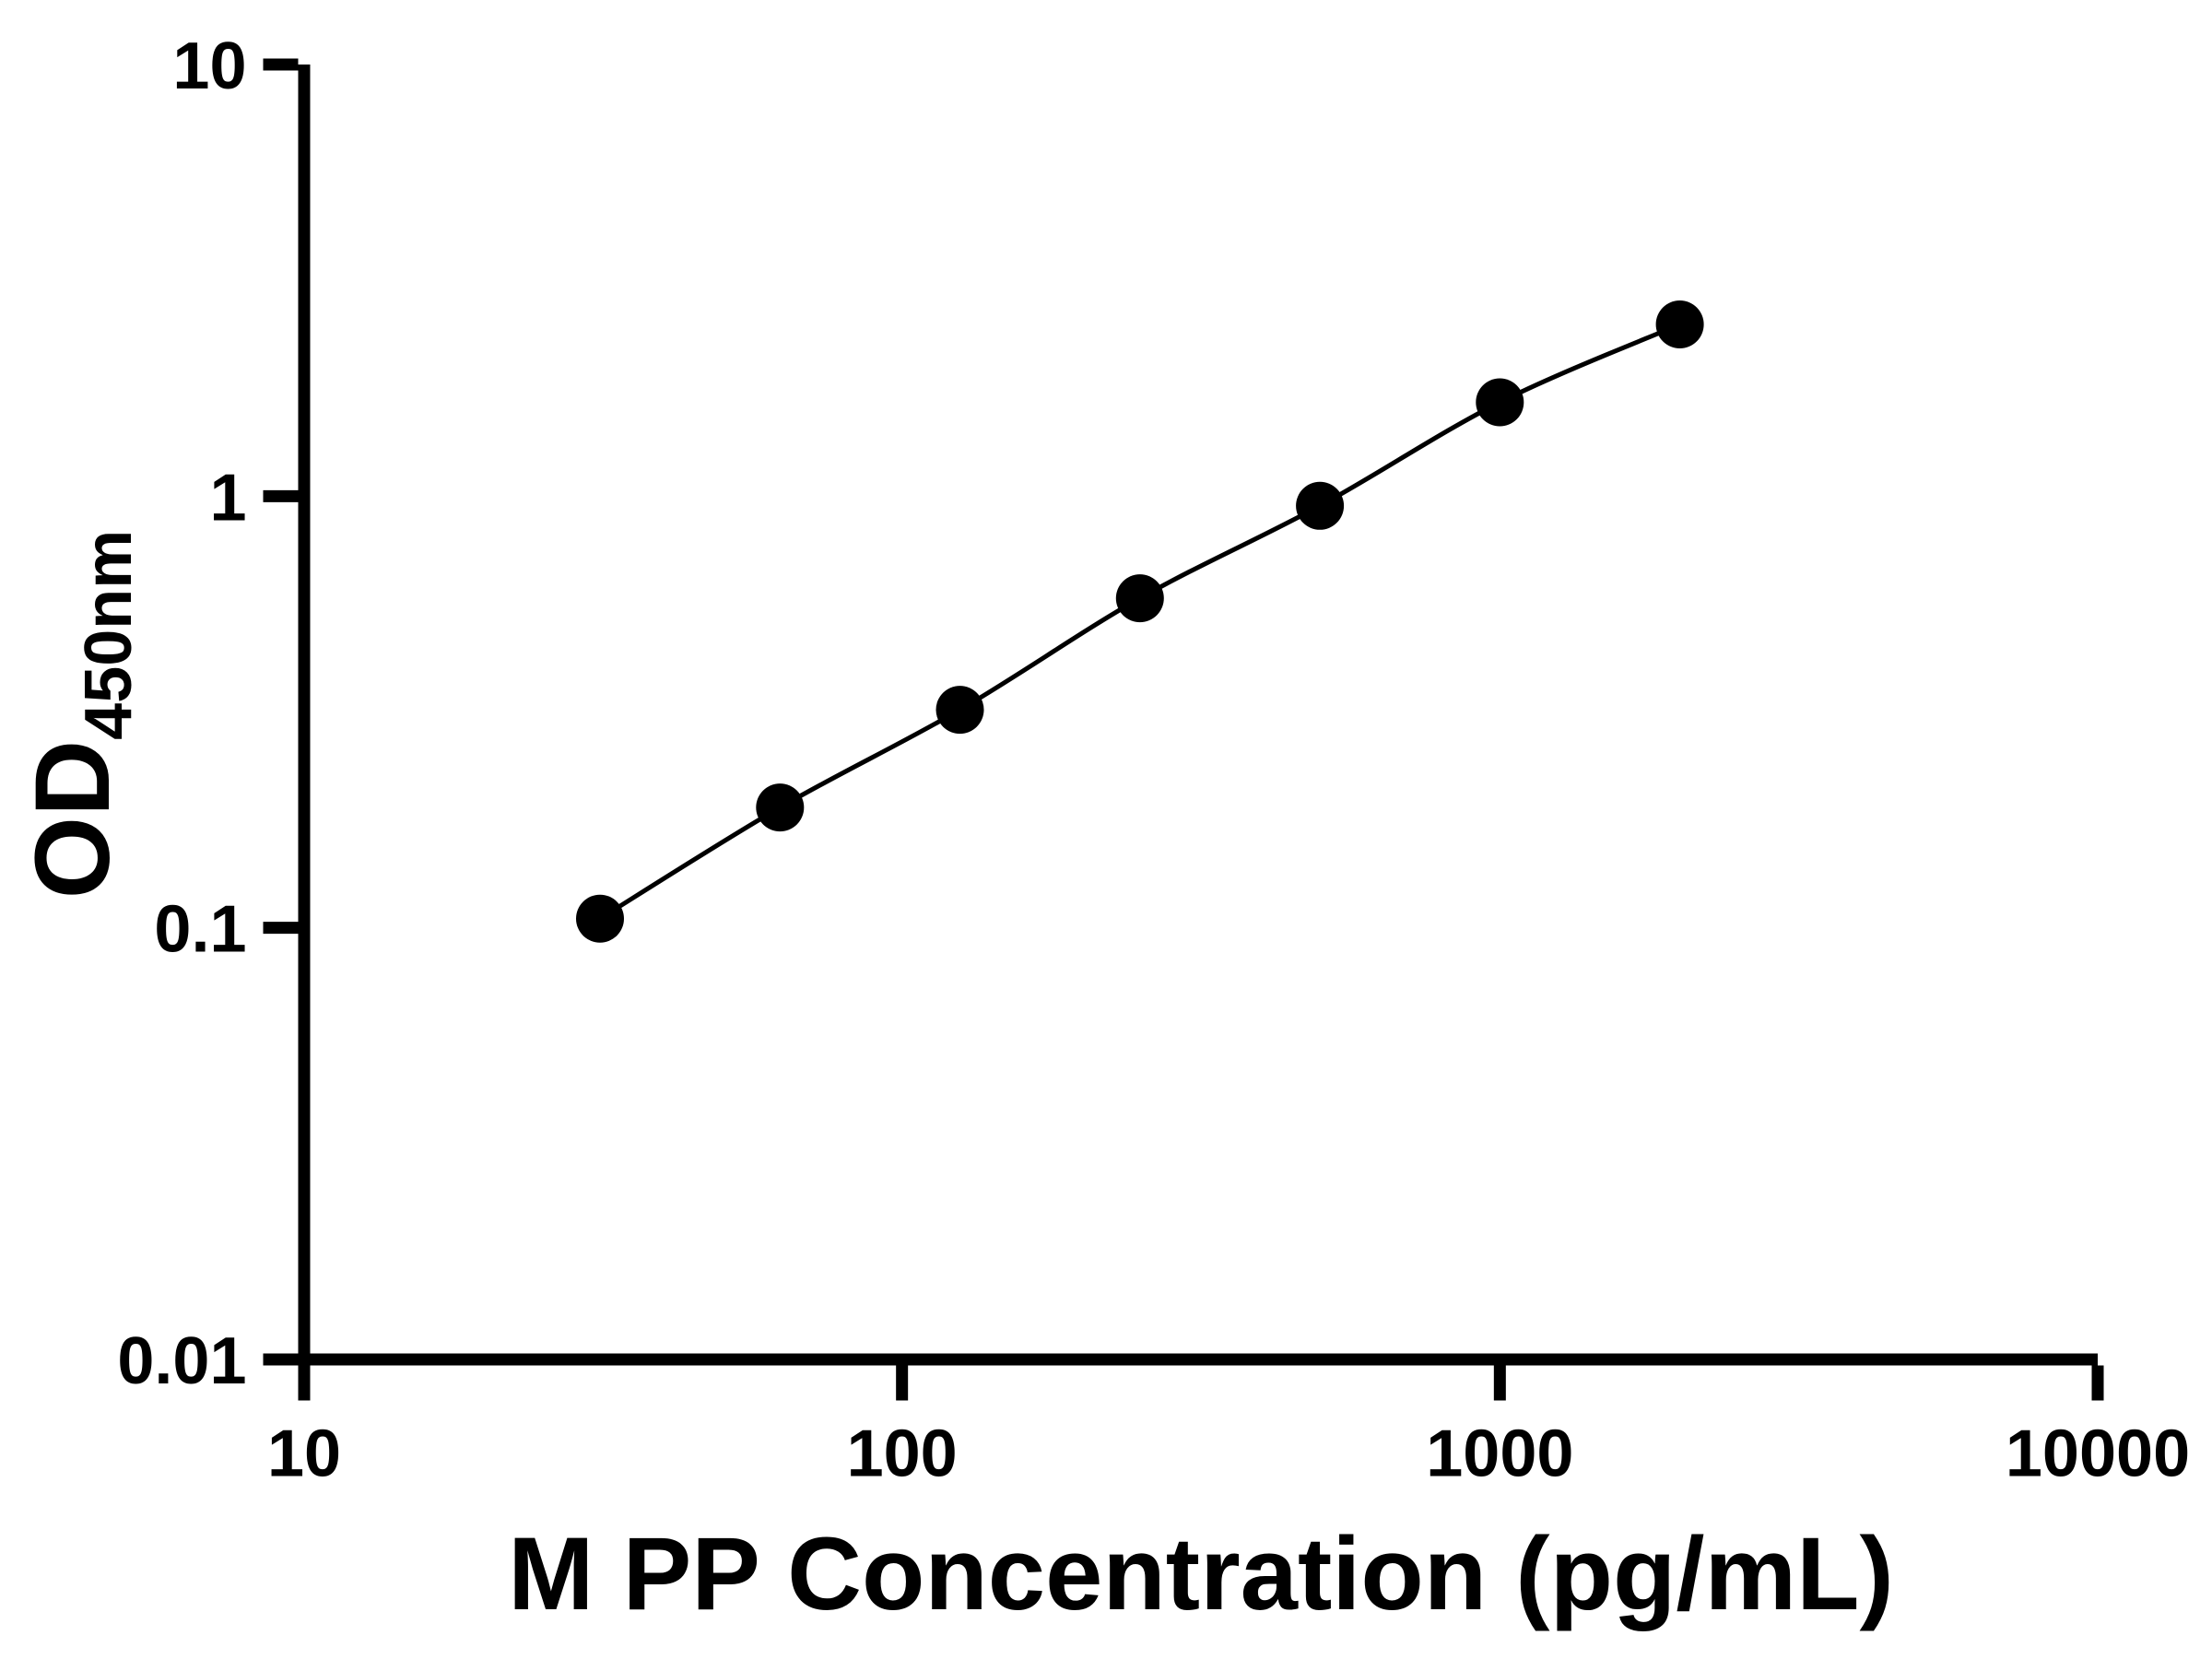 This screenshot has width=2212, height=1659. What do you see at coordinates (109, 634) in the screenshot?
I see `y-axis-title-sub: 450nm` at bounding box center [109, 634].